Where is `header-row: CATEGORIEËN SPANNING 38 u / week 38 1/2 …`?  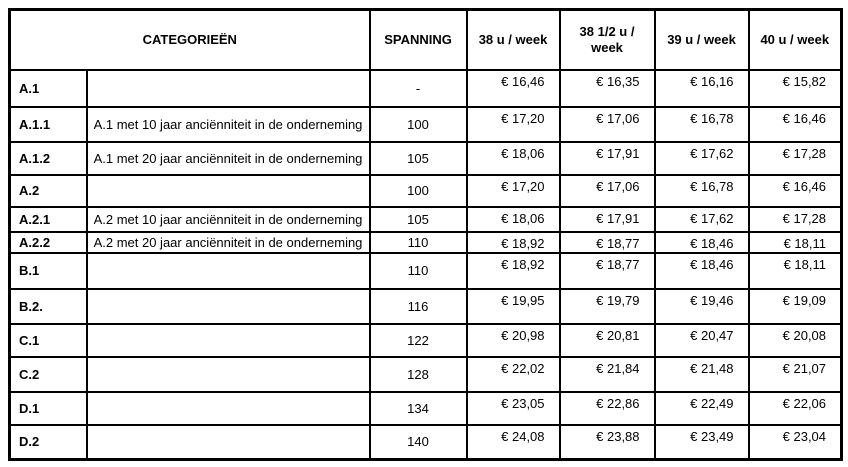
header-row: CATEGORIEËN SPANNING 38 u / week 38 1/2 … is located at coordinates (425, 39).